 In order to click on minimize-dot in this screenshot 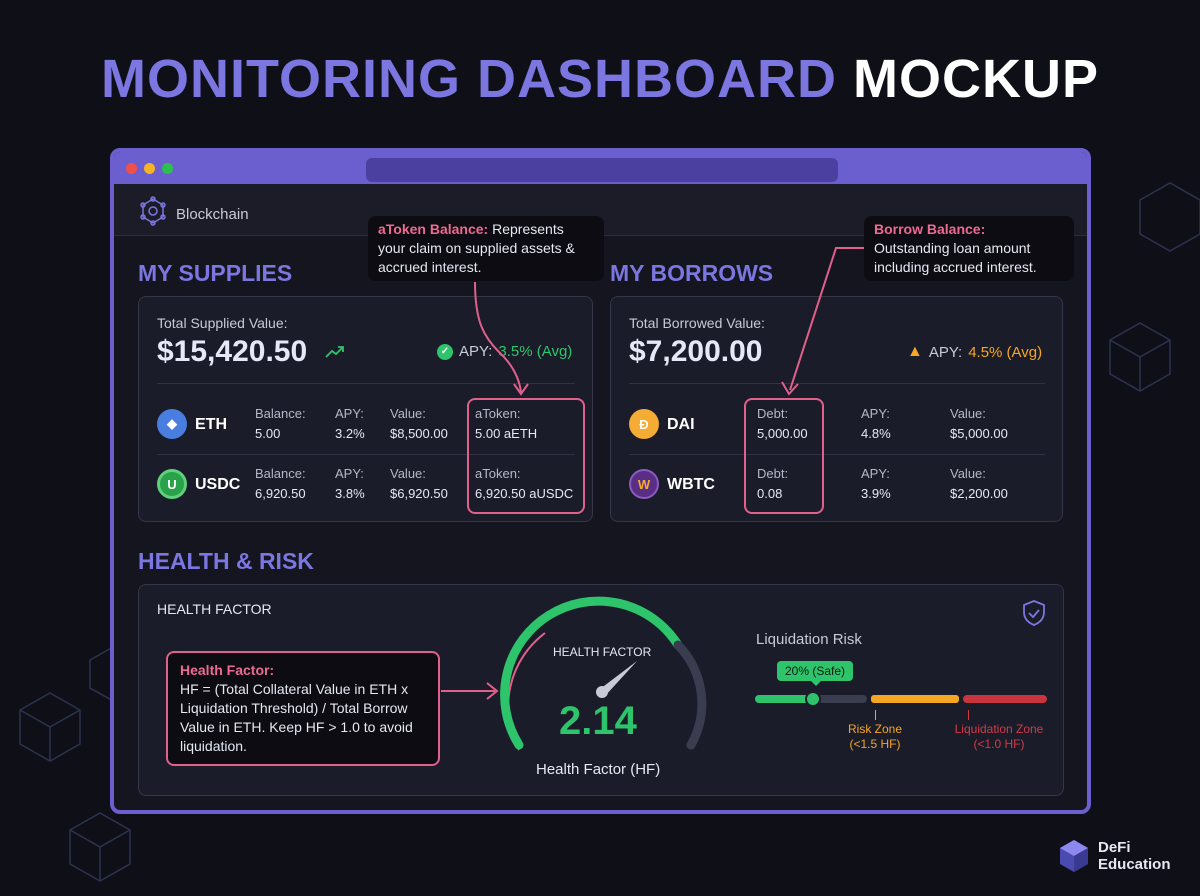, I will do `click(149, 168)`.